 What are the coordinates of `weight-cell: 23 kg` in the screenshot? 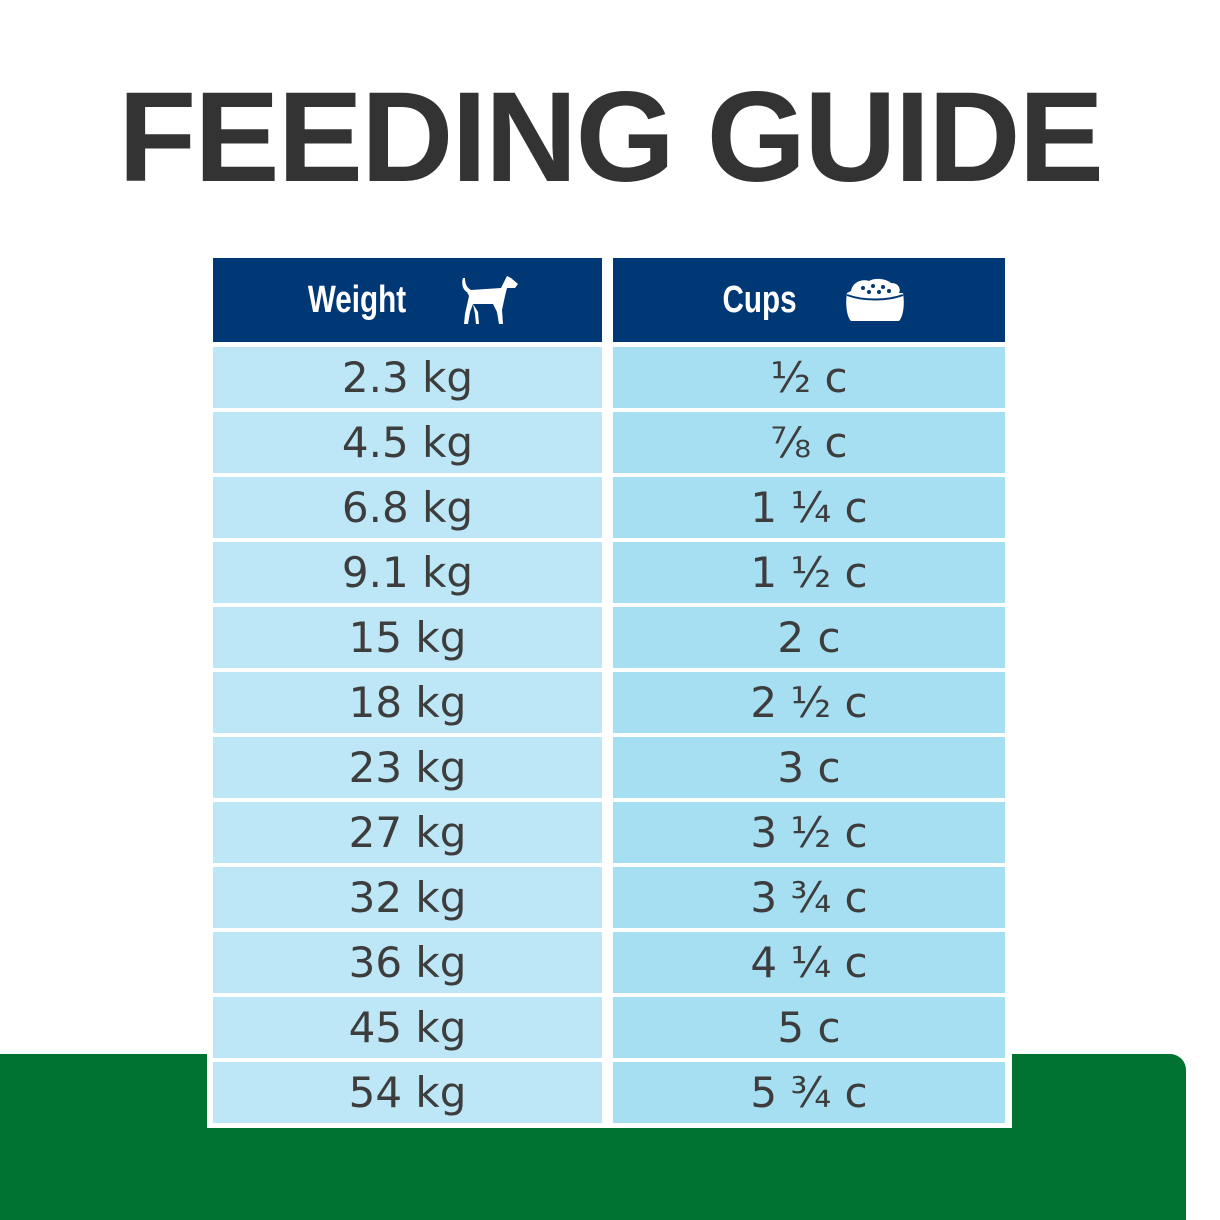 It's located at (407, 767).